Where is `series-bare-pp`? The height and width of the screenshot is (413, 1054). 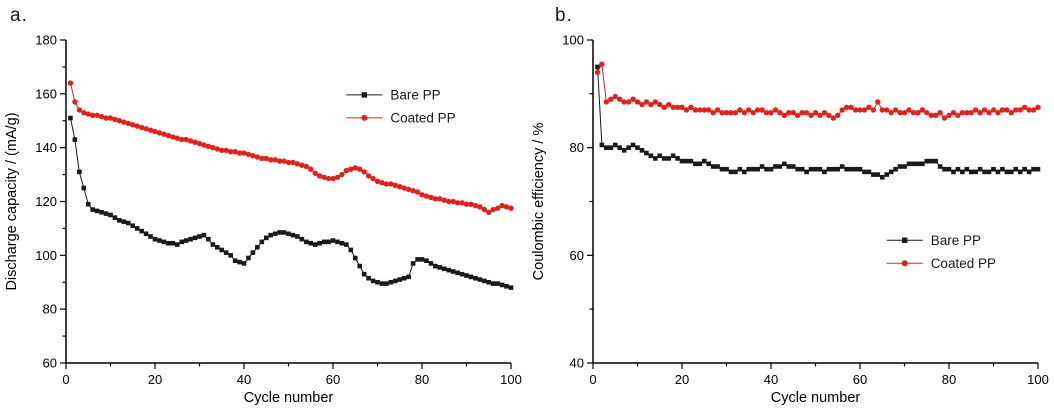 series-bare-pp is located at coordinates (818, 122).